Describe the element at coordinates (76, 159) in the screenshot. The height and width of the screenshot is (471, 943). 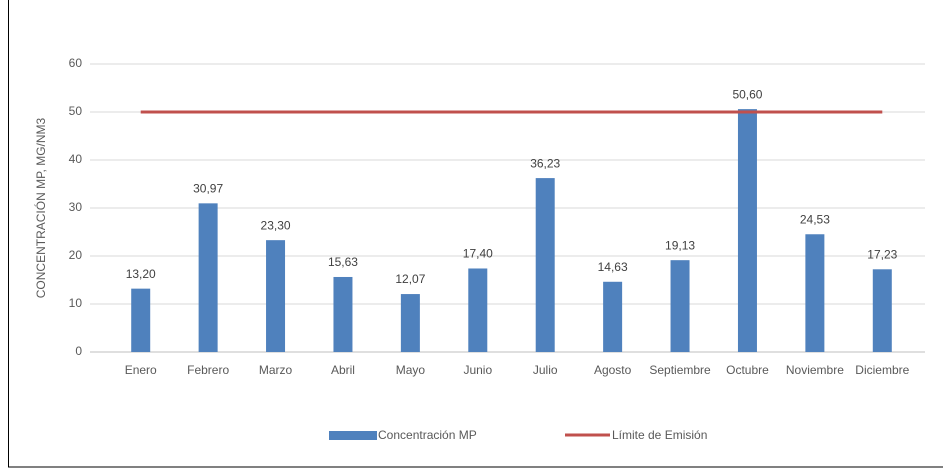
I see `y-tick-label: 40` at that location.